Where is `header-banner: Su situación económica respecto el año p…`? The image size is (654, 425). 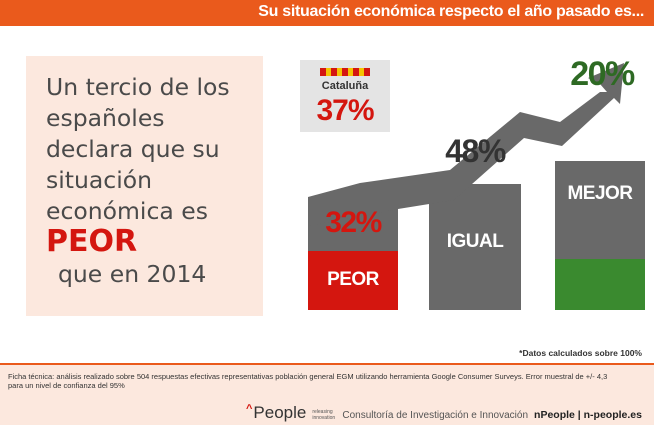
header-banner: Su situación económica respecto el año p… is located at coordinates (327, 13).